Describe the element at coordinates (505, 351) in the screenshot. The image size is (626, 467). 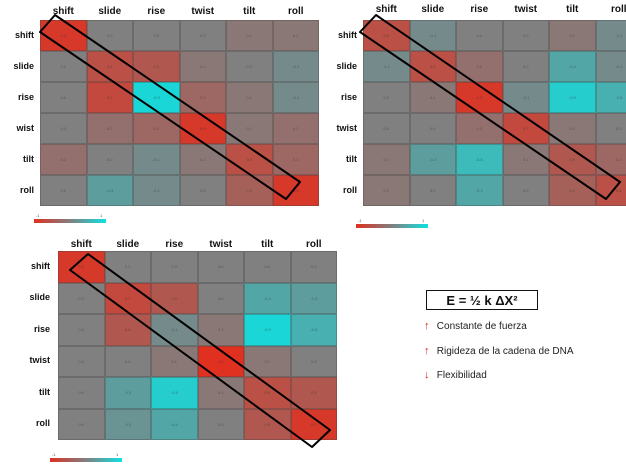
I see `legend-label: Rigideza de la cadena de DNA` at that location.